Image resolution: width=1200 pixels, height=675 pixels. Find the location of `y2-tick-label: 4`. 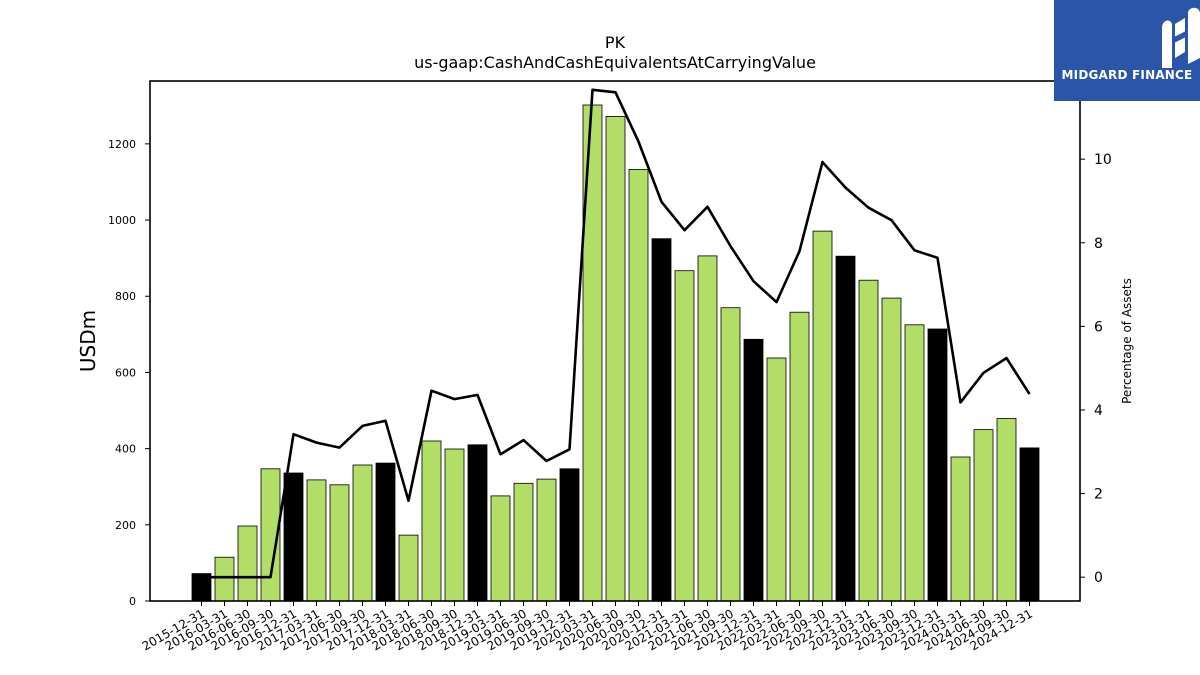

y2-tick-label: 4 is located at coordinates (1098, 411).